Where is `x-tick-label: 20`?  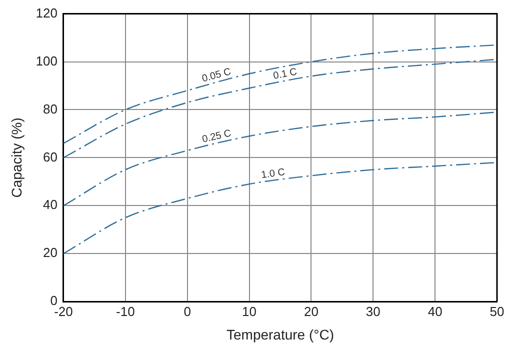
x-tick-label: 20 is located at coordinates (311, 311).